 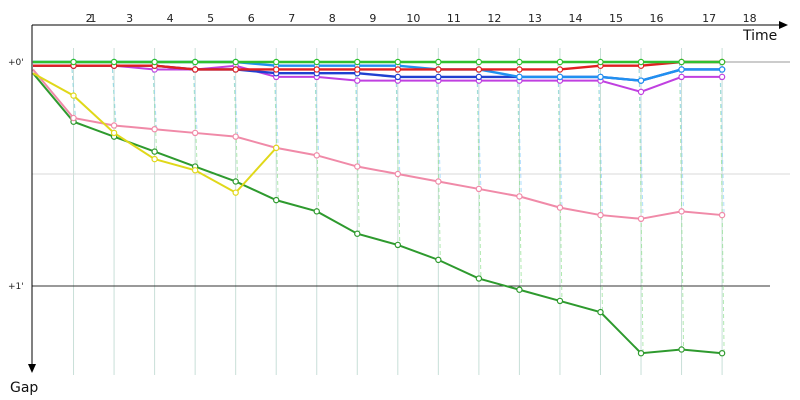 What do you see at coordinates (89, 18) in the screenshot?
I see `lap-label: 2` at bounding box center [89, 18].